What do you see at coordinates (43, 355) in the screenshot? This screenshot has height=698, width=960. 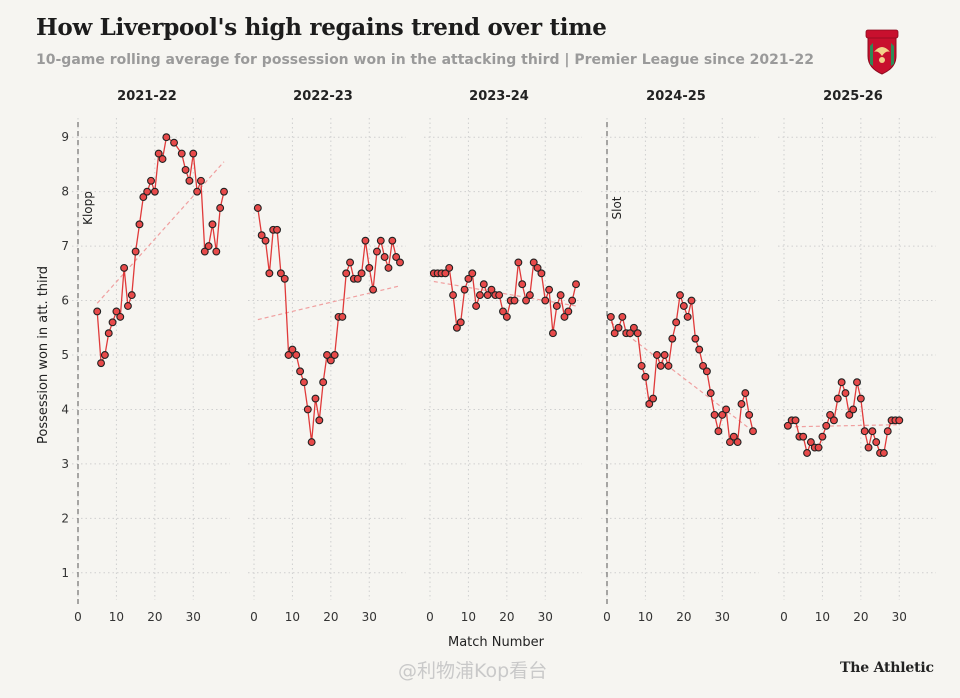 I see `y-axis-label: Possession won in att. third` at bounding box center [43, 355].